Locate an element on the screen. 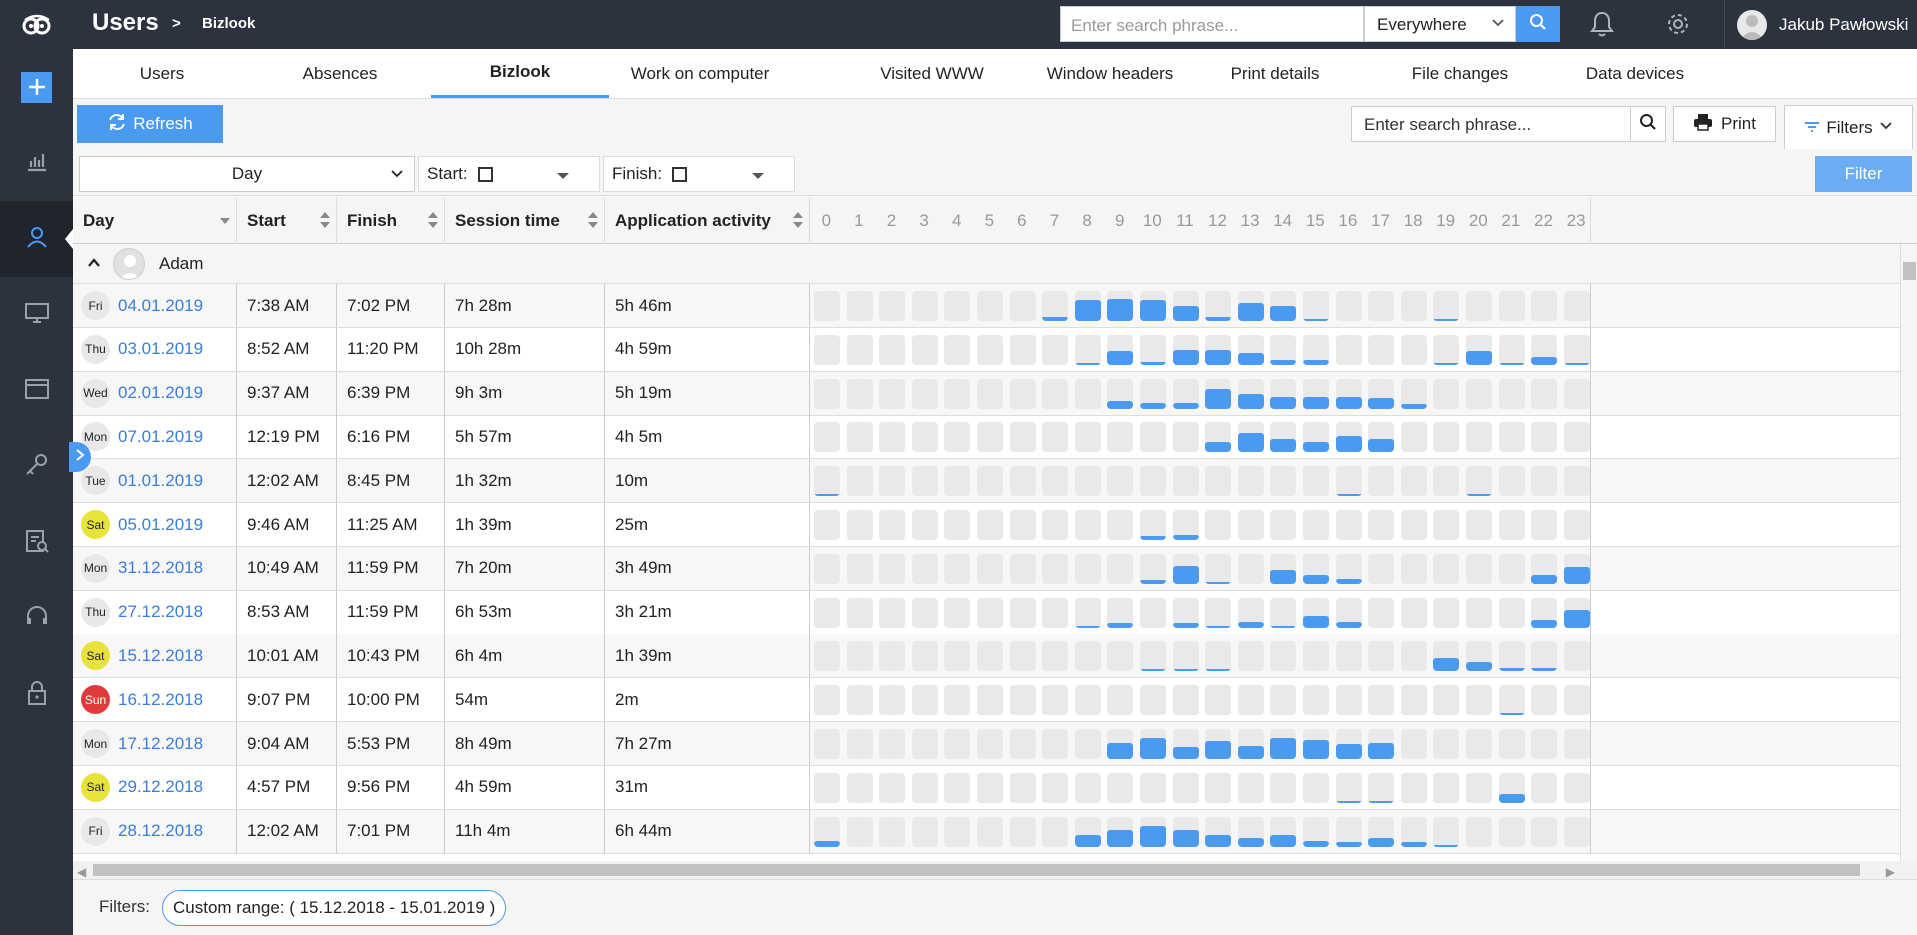  column-header-application-activity: Application activity is located at coordinates (707, 220).